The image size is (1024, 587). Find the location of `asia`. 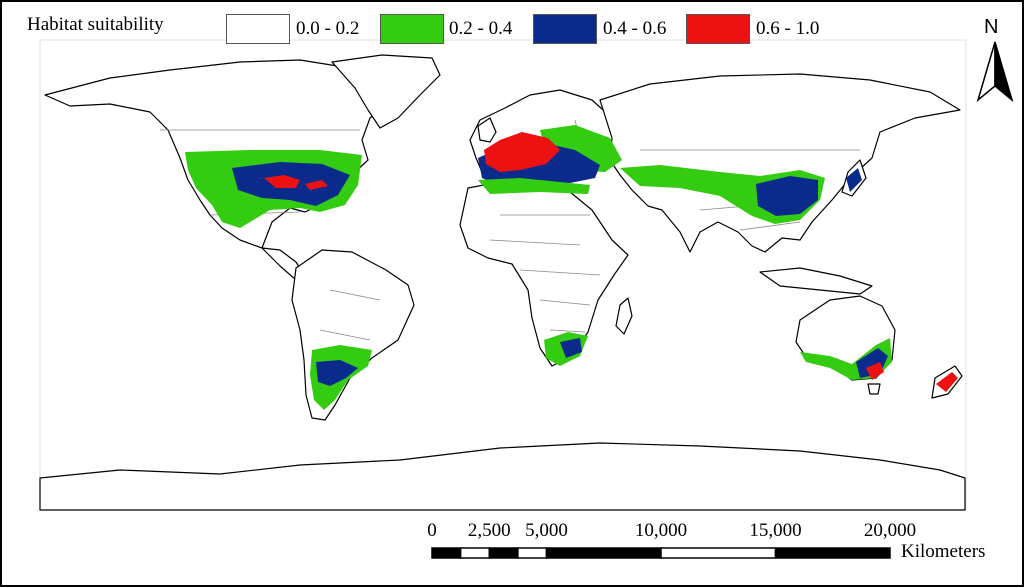

asia is located at coordinates (780, 163).